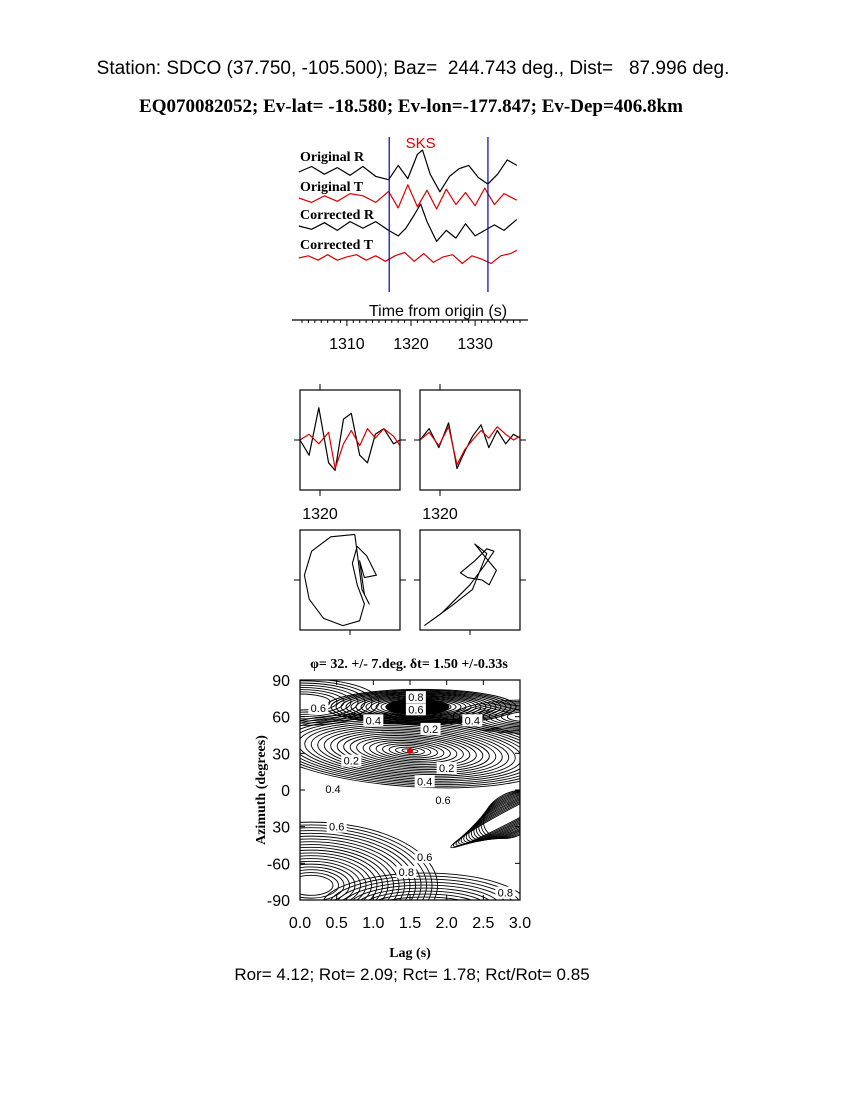 The image size is (850, 1100). Describe the element at coordinates (421, 143) in the screenshot. I see `sks-phase-label: SKS` at that location.